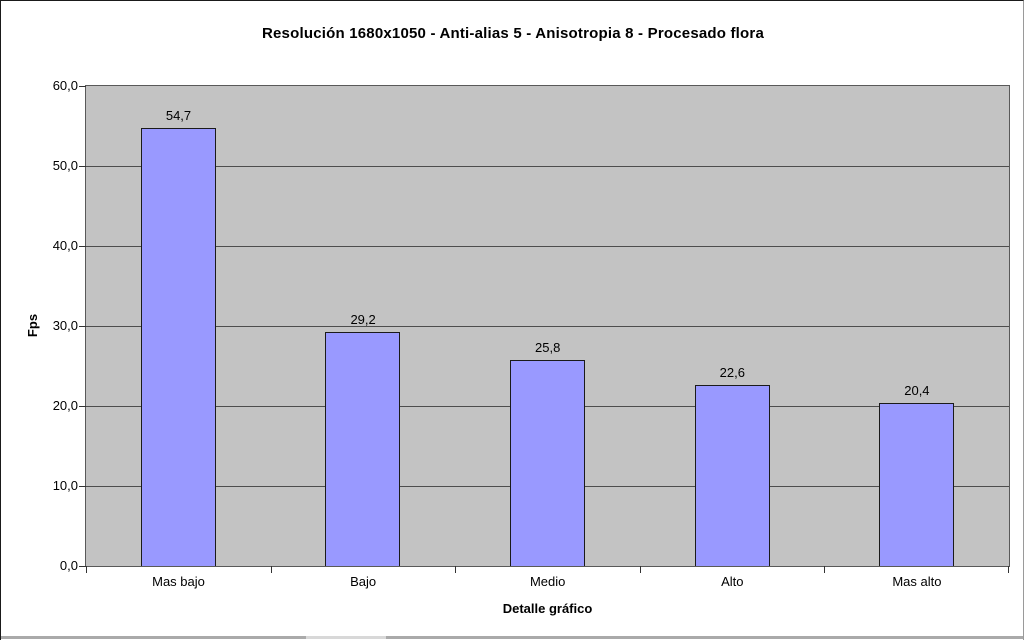  What do you see at coordinates (68, 565) in the screenshot?
I see `y-tick-label: 0,0` at bounding box center [68, 565].